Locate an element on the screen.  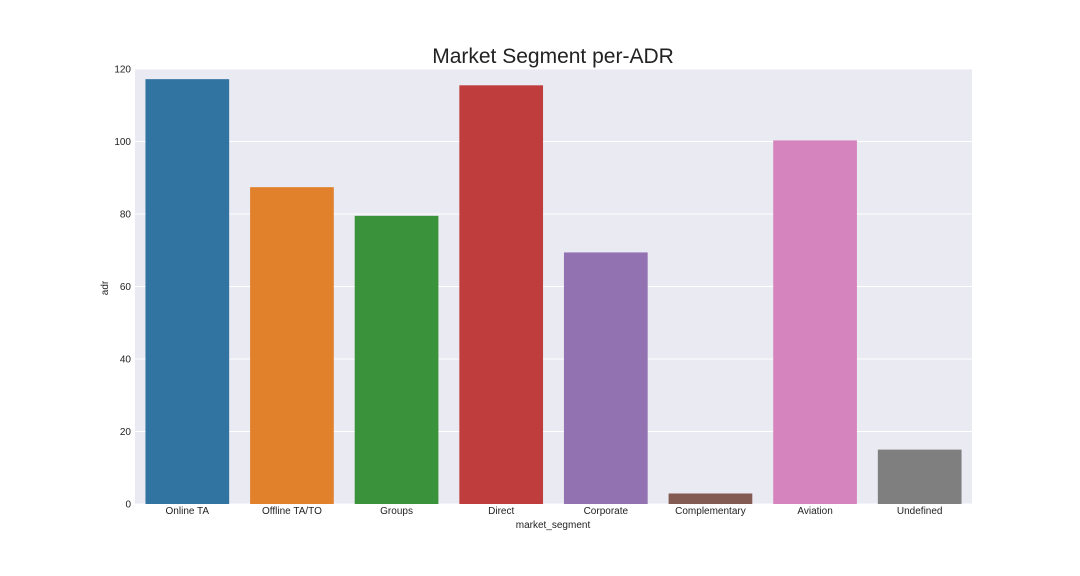
y-axis-label: adr is located at coordinates (105, 287).